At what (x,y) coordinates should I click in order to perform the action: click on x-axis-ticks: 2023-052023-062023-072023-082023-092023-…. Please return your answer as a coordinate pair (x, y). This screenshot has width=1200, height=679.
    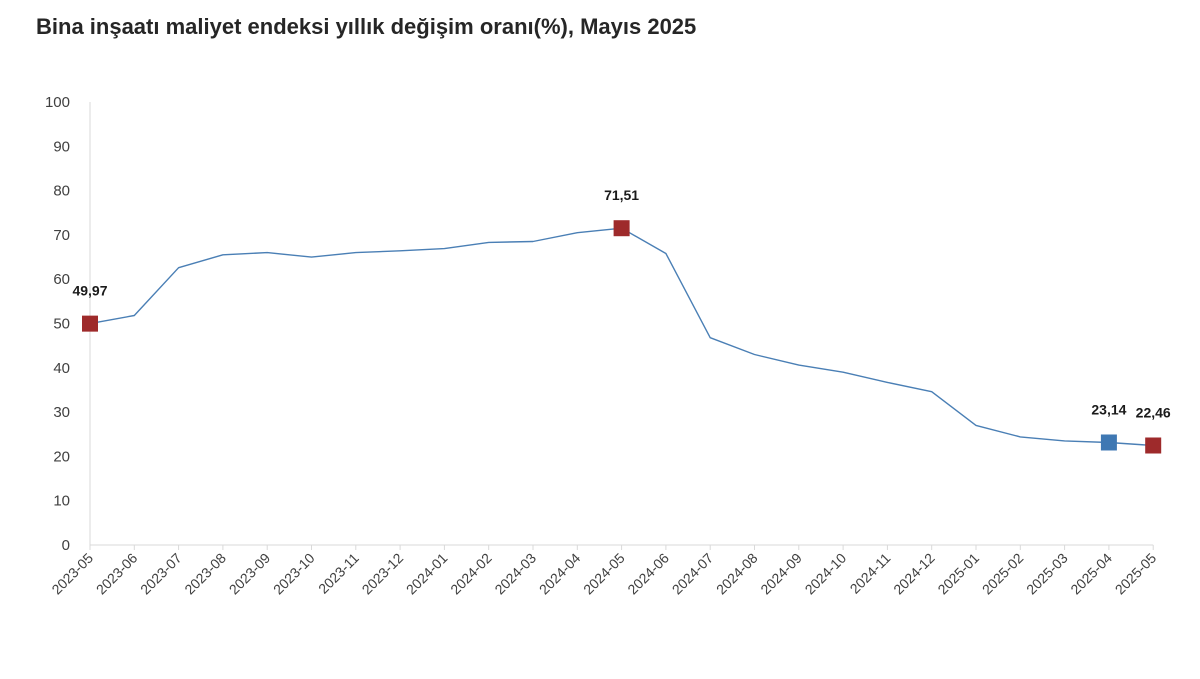
    Looking at the image, I should click on (603, 571).